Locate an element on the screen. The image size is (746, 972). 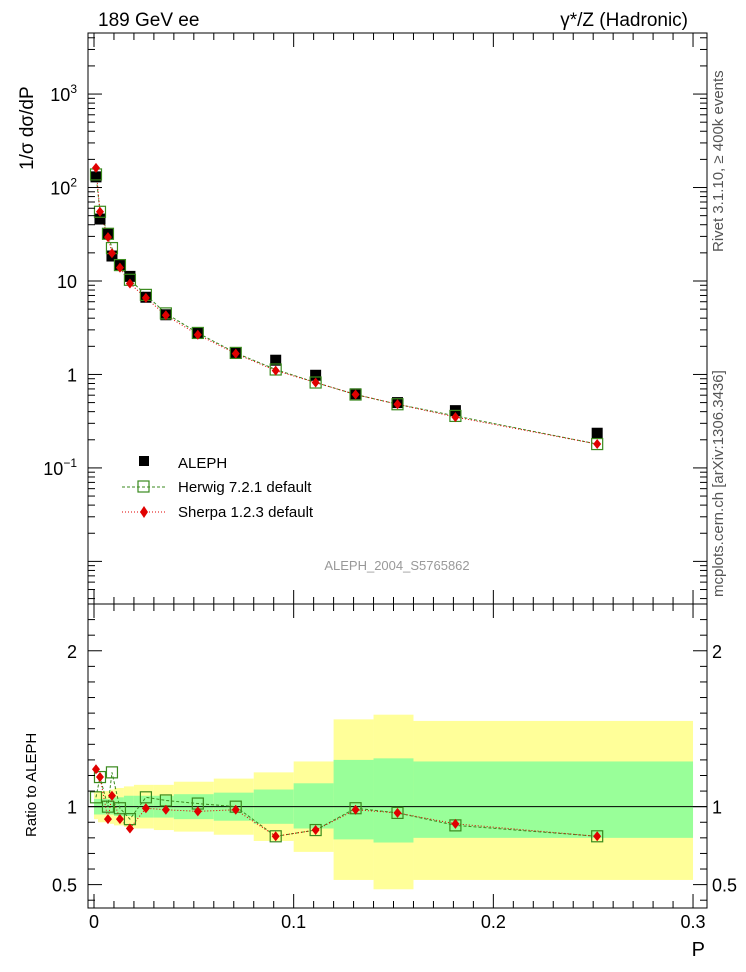
legend-aleph-marker is located at coordinates (144, 461).